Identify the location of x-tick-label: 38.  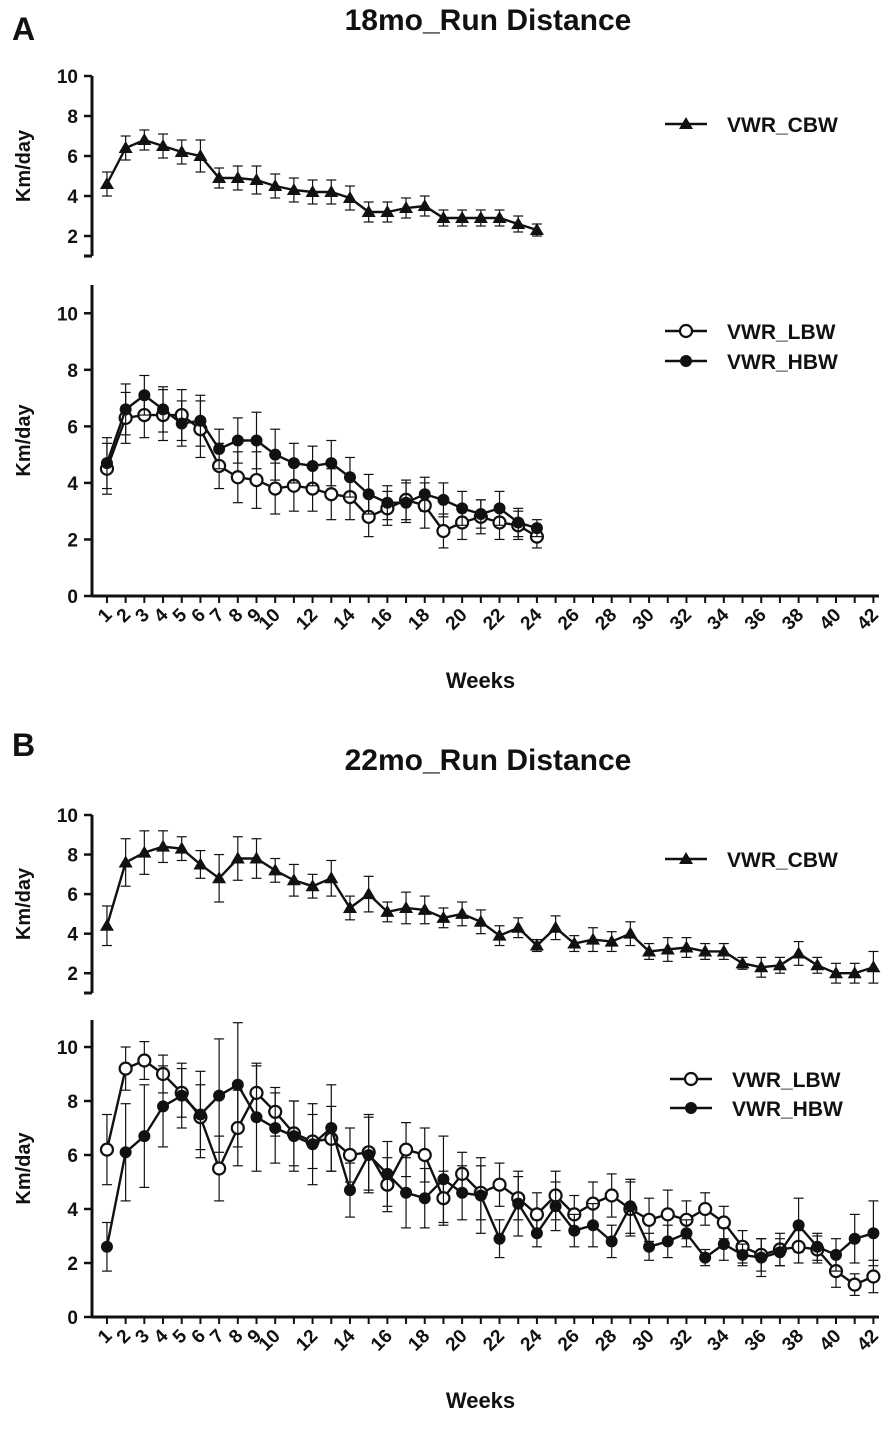
(793, 1341).